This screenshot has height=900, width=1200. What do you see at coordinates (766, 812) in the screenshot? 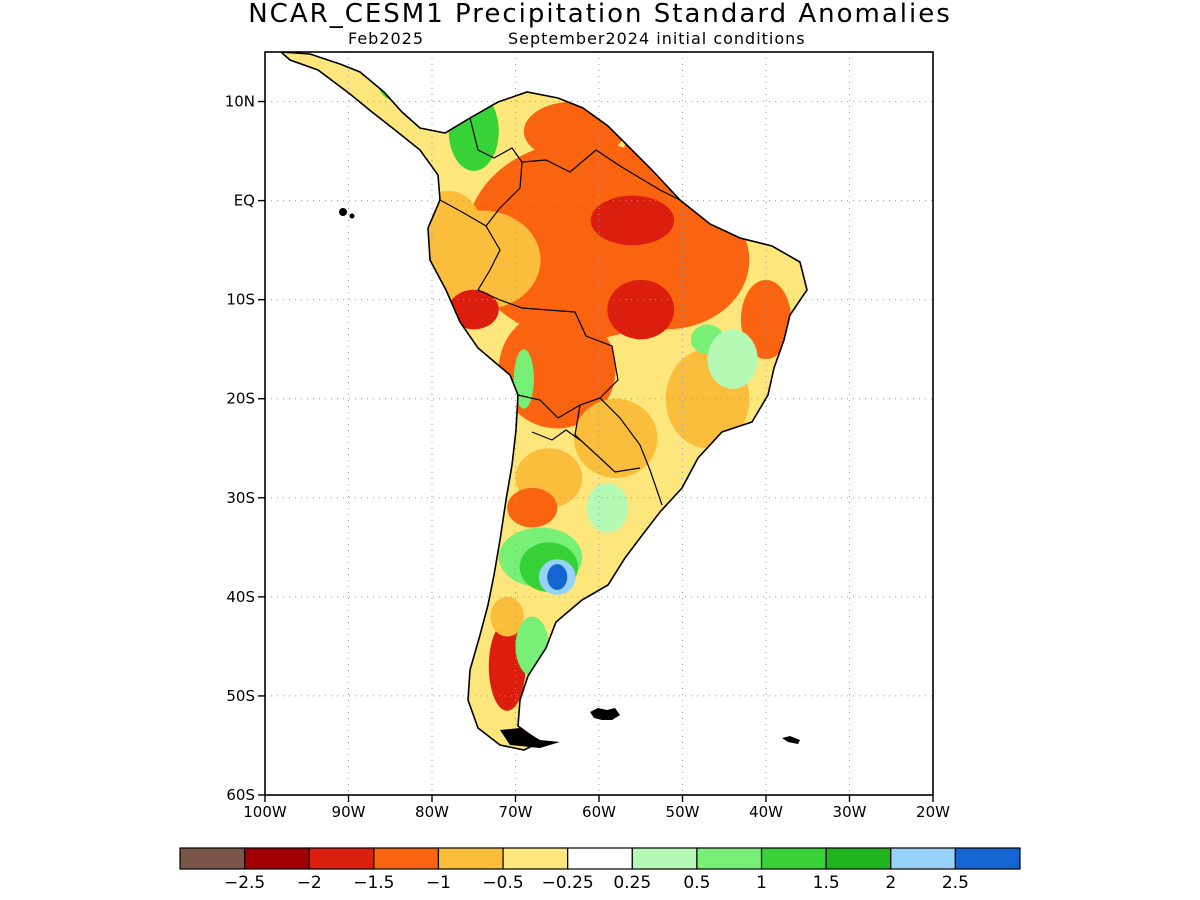
I see `lon-tick-label: 40W` at bounding box center [766, 812].